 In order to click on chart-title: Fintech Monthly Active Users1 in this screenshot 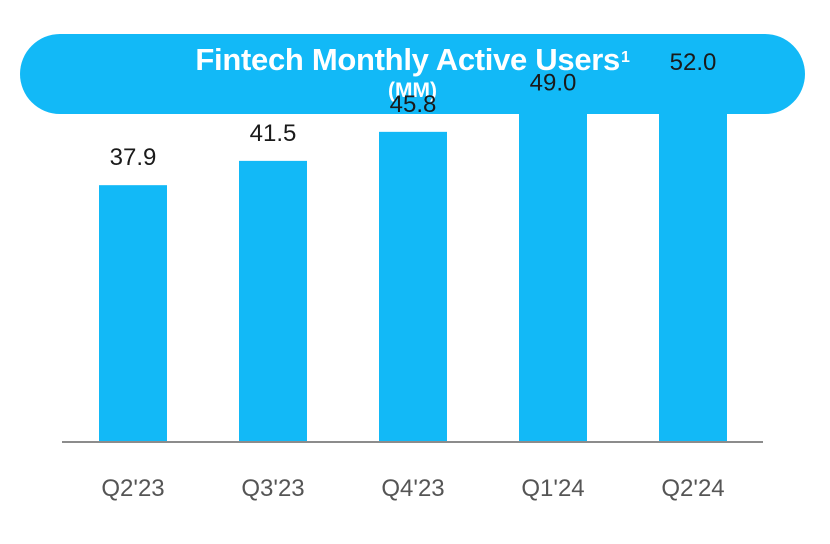, I will do `click(412, 60)`.